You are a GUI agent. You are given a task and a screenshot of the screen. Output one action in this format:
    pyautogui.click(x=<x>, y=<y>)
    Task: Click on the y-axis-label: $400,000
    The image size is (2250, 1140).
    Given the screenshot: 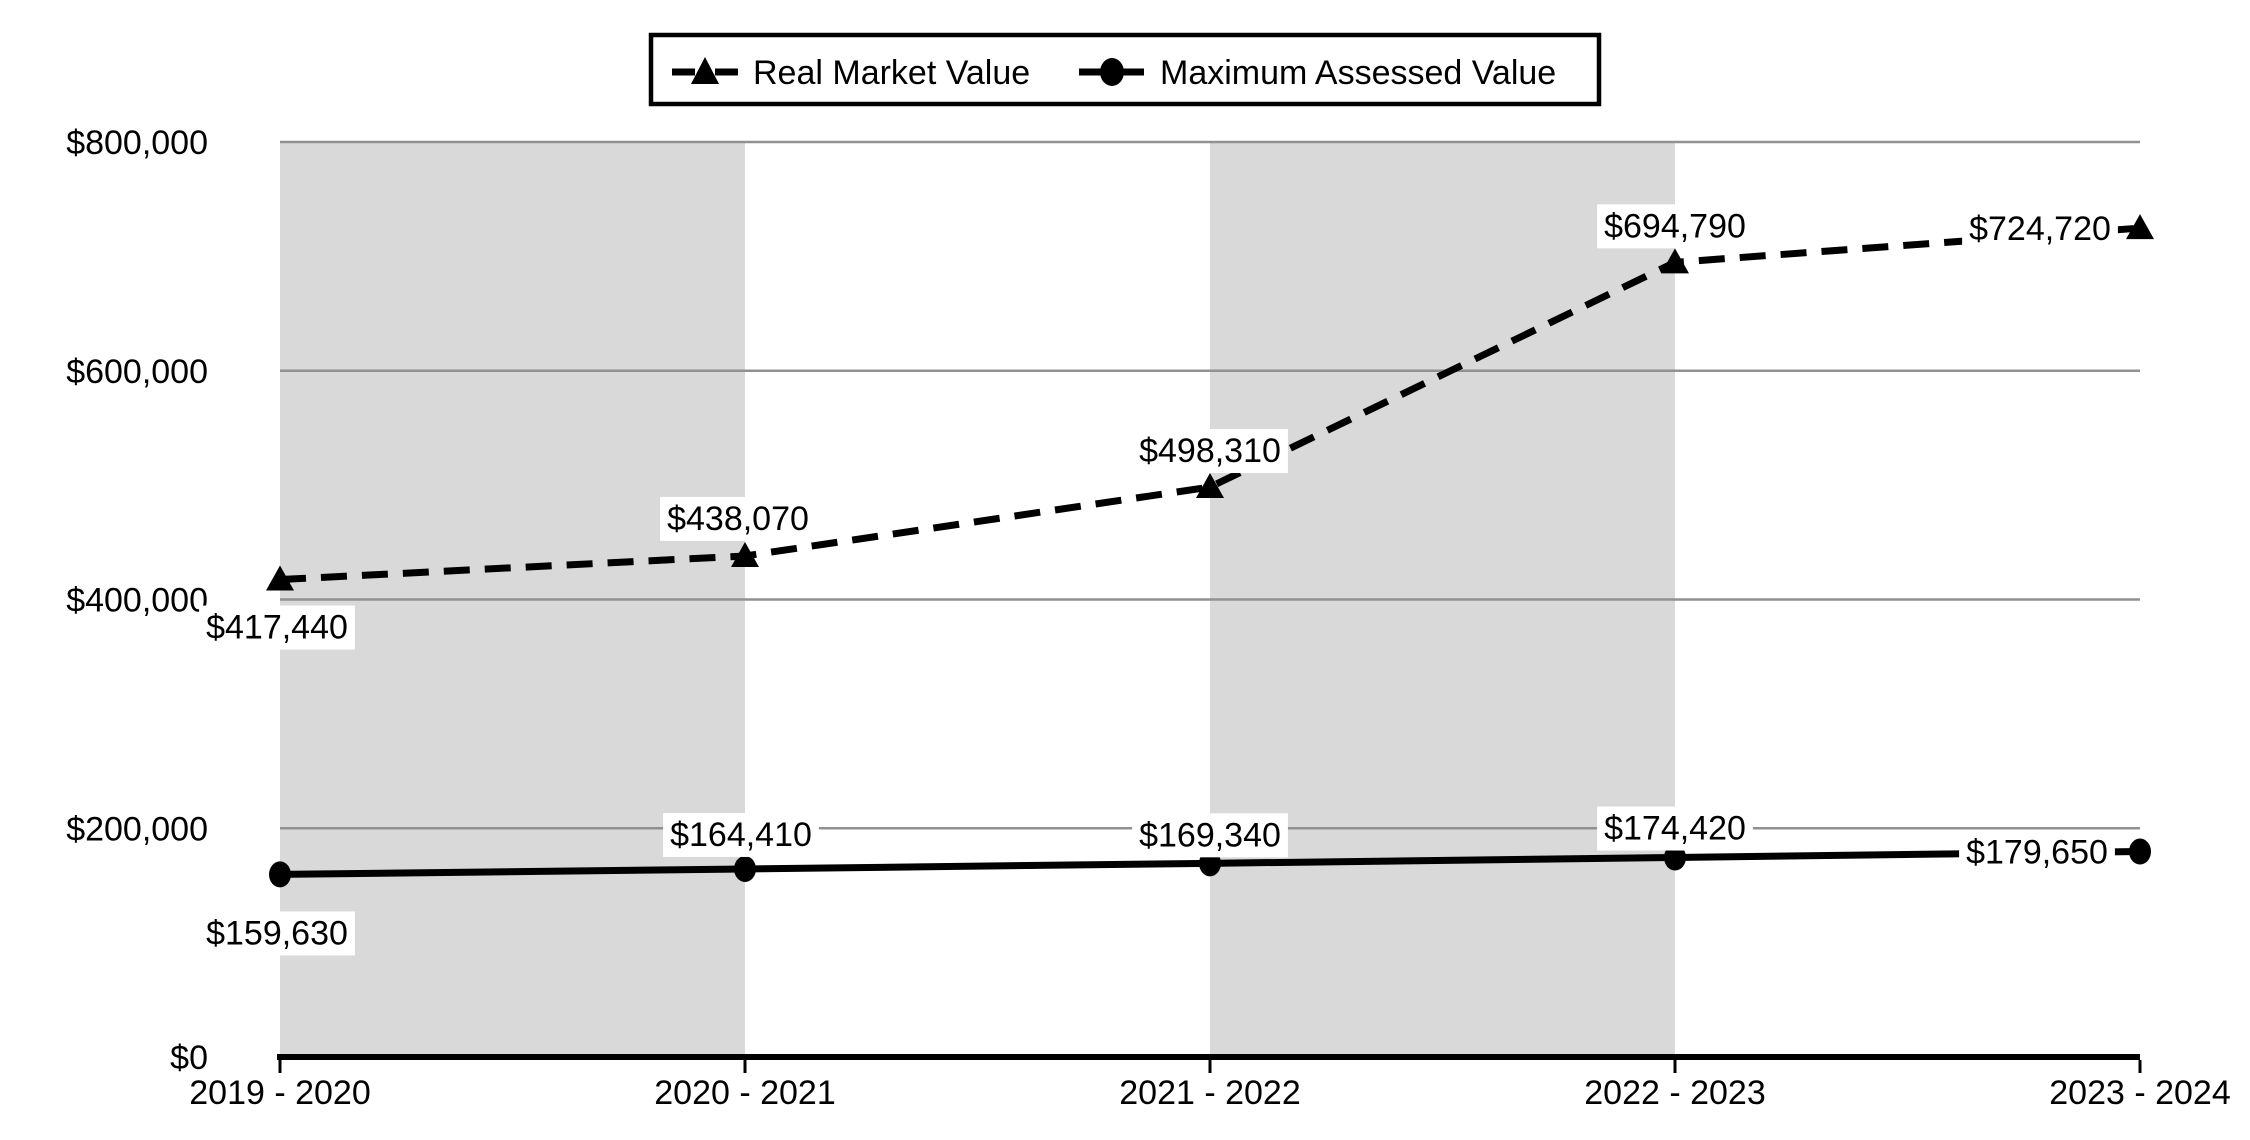 What is the action you would take?
    pyautogui.click(x=137, y=601)
    